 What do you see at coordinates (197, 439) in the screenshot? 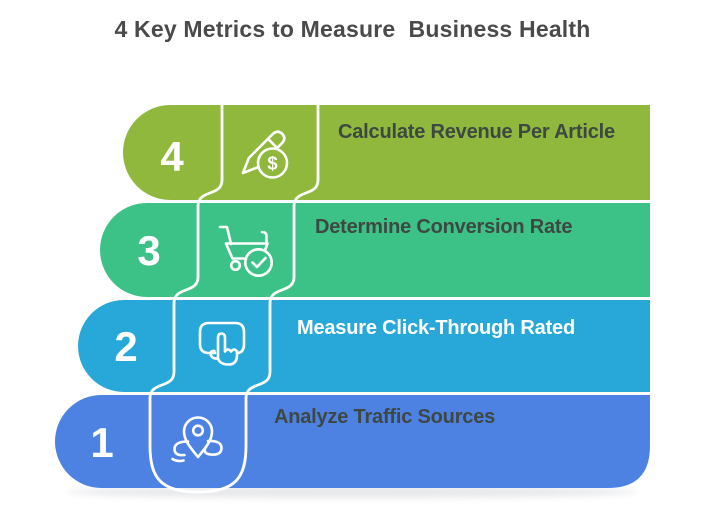
I see `location-pin-icon` at bounding box center [197, 439].